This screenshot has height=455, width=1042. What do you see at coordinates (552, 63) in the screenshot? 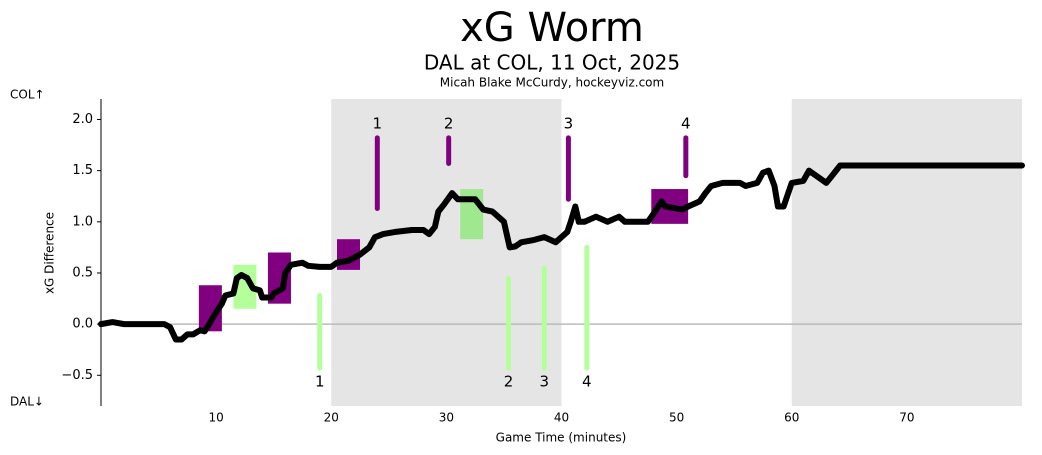
I see `chart-subtitle: DAL at COL, 11 Oct, 2025` at bounding box center [552, 63].